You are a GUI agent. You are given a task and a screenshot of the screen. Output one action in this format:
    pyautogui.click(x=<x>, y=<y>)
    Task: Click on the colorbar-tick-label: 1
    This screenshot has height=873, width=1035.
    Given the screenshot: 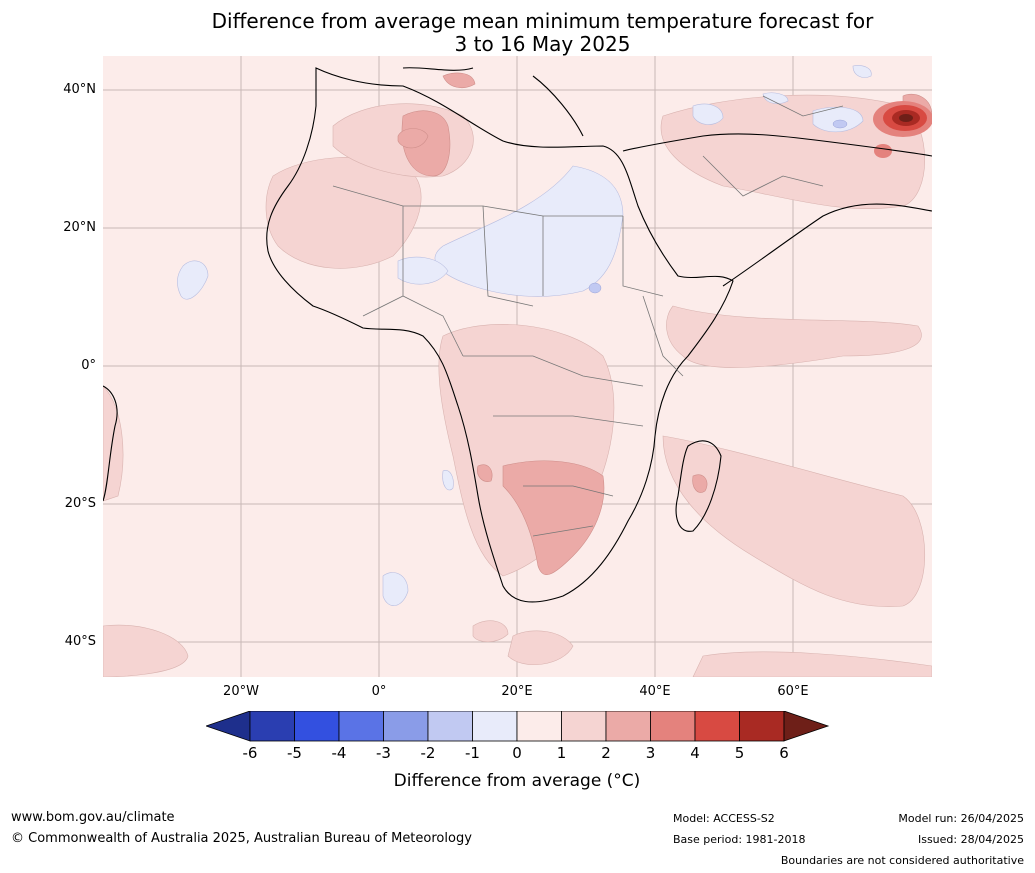 What is the action you would take?
    pyautogui.click(x=561, y=753)
    